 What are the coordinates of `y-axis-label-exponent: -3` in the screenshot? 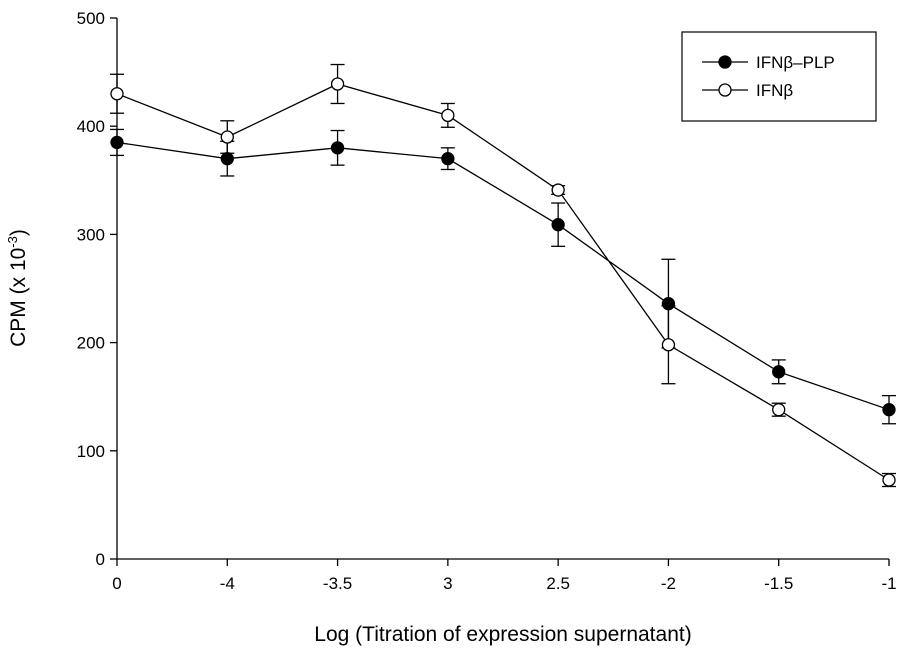 It's located at (12, 242).